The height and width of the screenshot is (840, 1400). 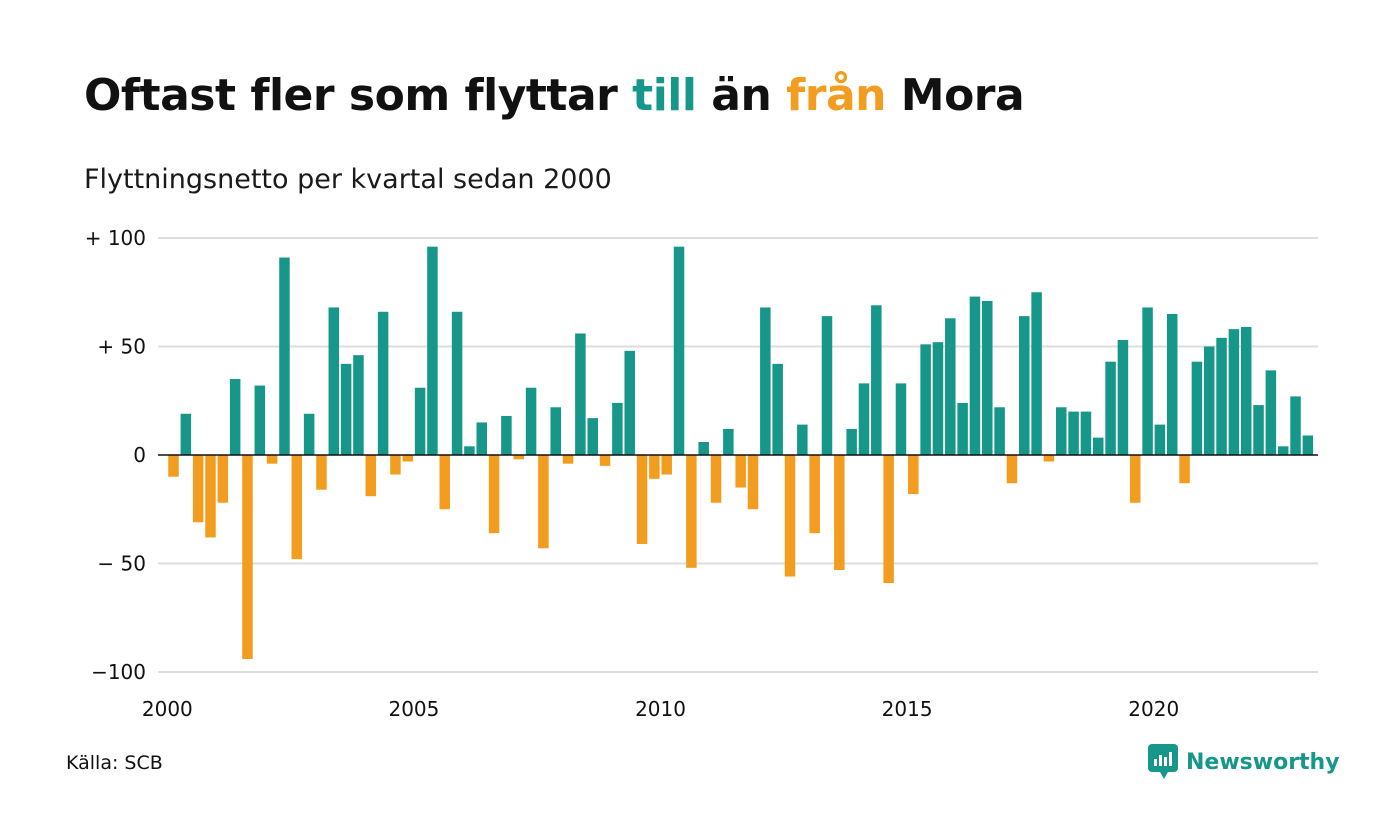 I want to click on bar-2020K3, so click(x=1184, y=469).